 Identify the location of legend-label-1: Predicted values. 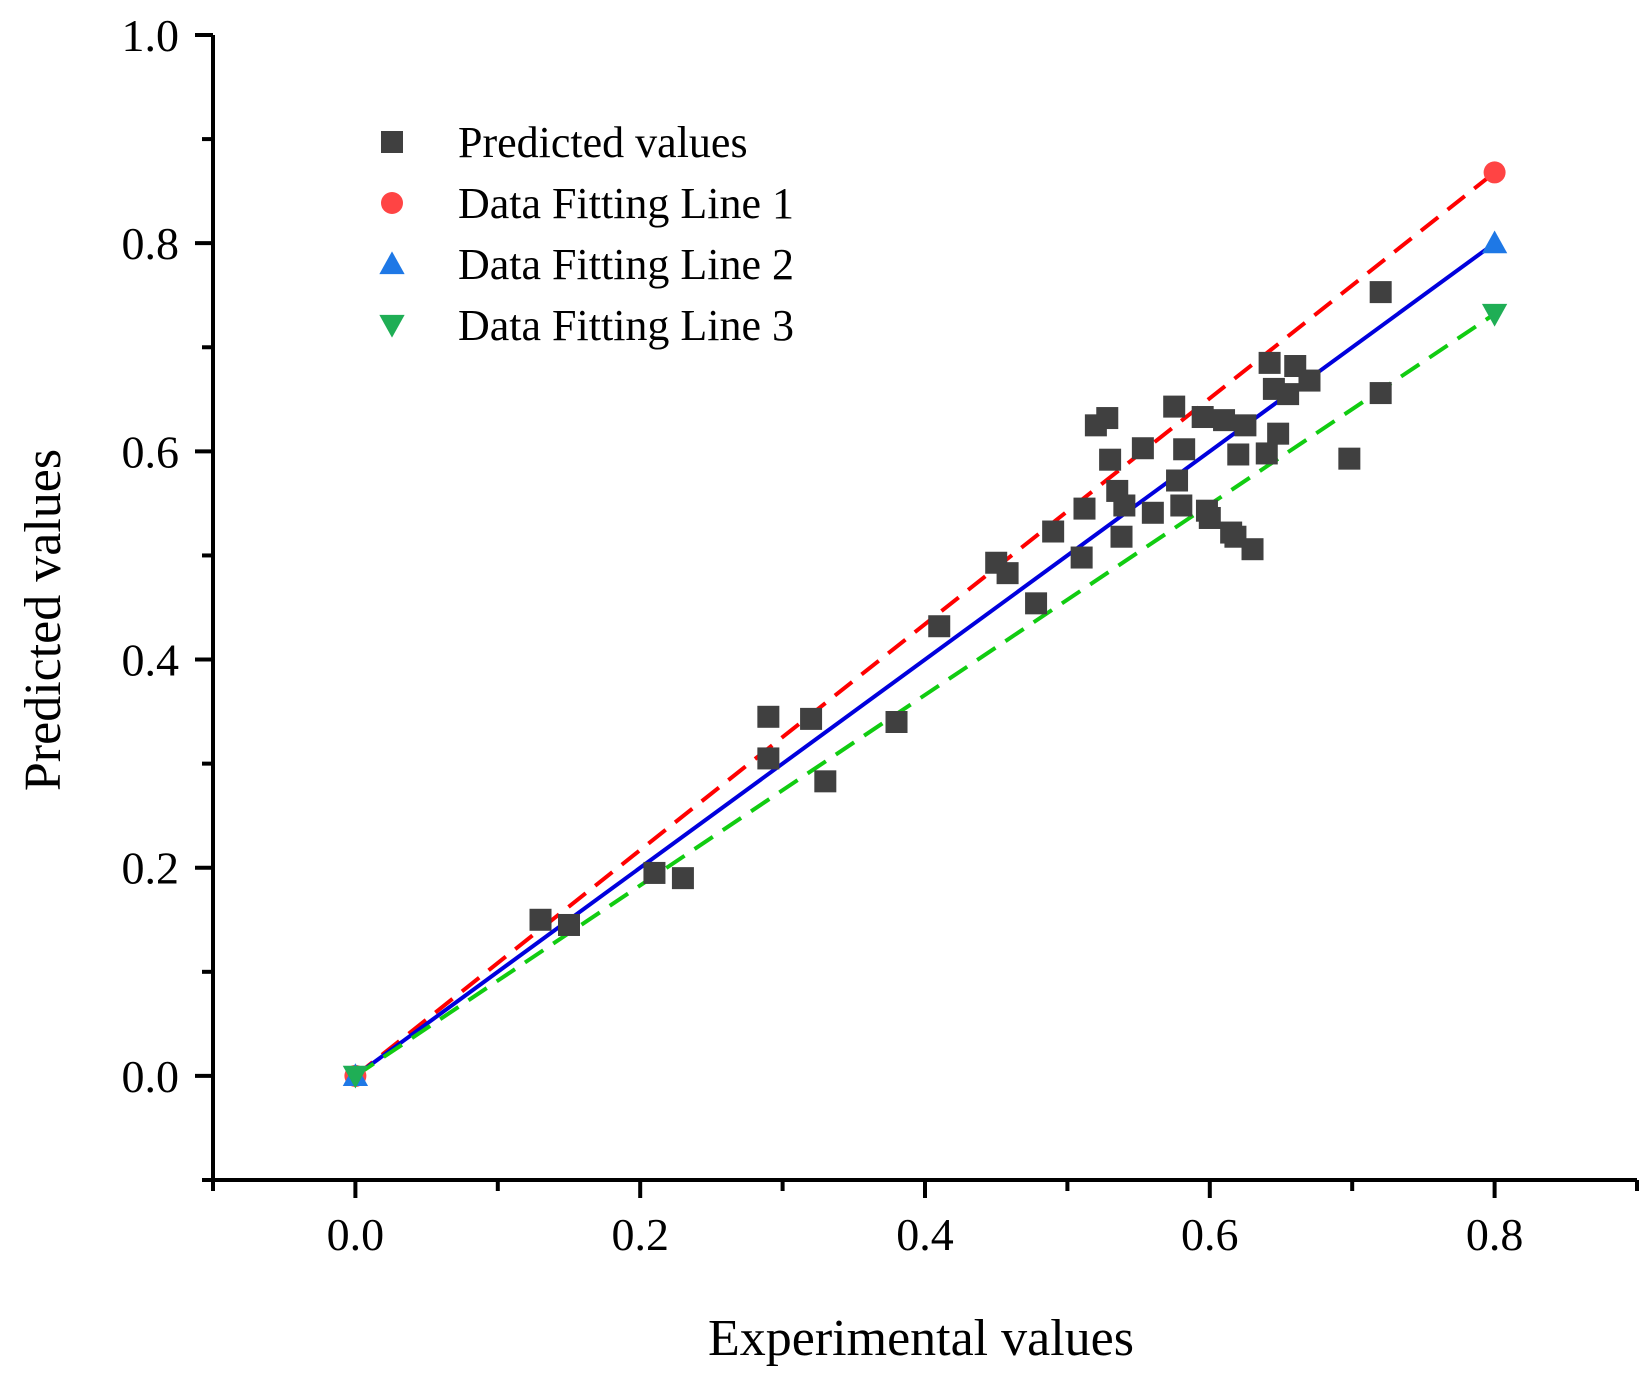
(603, 142).